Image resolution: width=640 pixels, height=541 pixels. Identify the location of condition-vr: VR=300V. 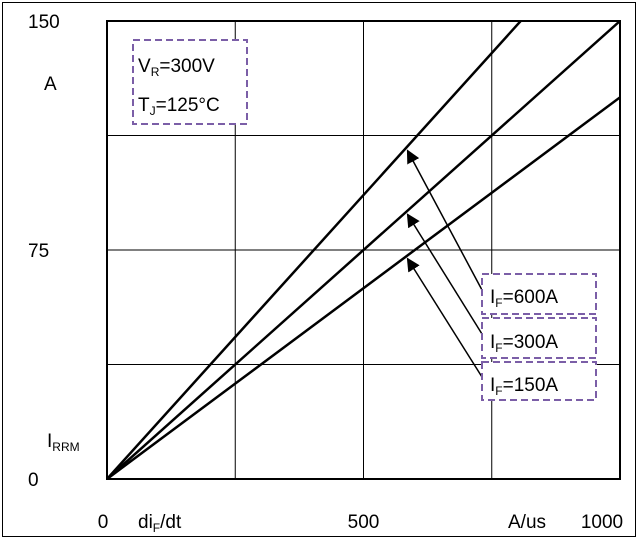
(176, 67).